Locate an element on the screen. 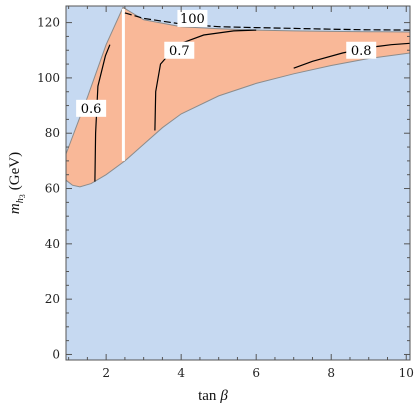  x-tick-label: 2 is located at coordinates (106, 373).